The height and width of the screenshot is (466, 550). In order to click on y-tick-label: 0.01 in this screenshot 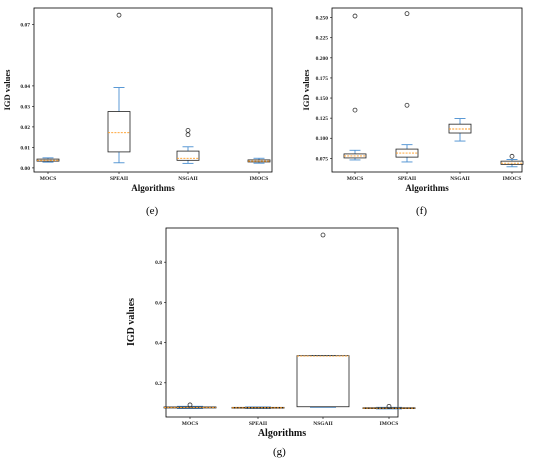, I will do `click(25, 148)`.